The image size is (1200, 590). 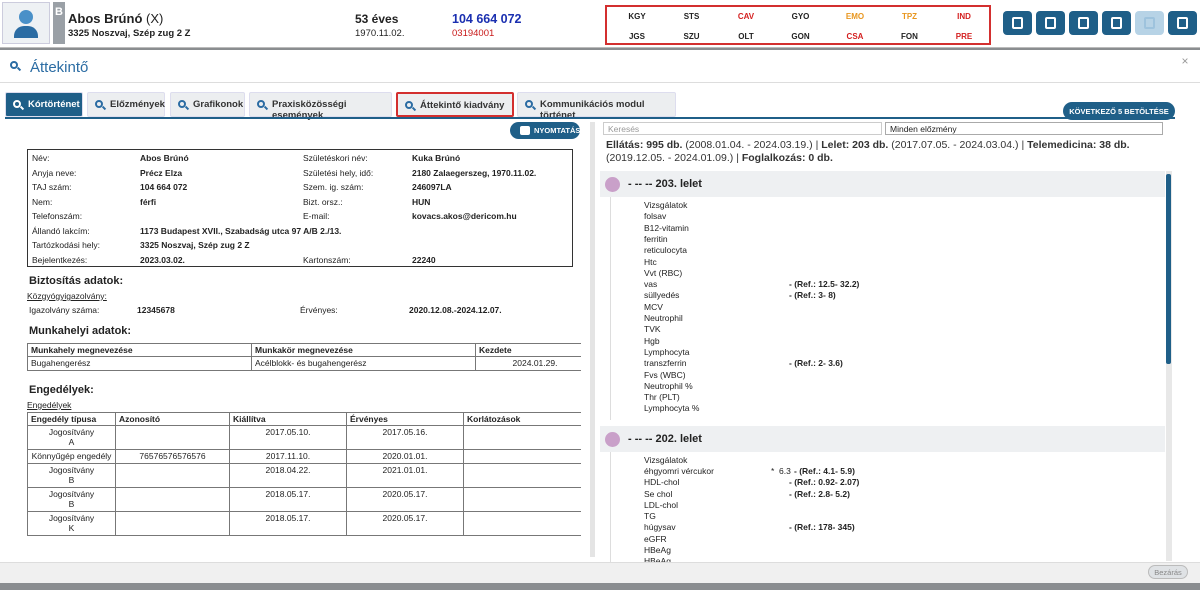 What do you see at coordinates (52, 187) in the screenshot?
I see `personal-label: TAJ szám:` at bounding box center [52, 187].